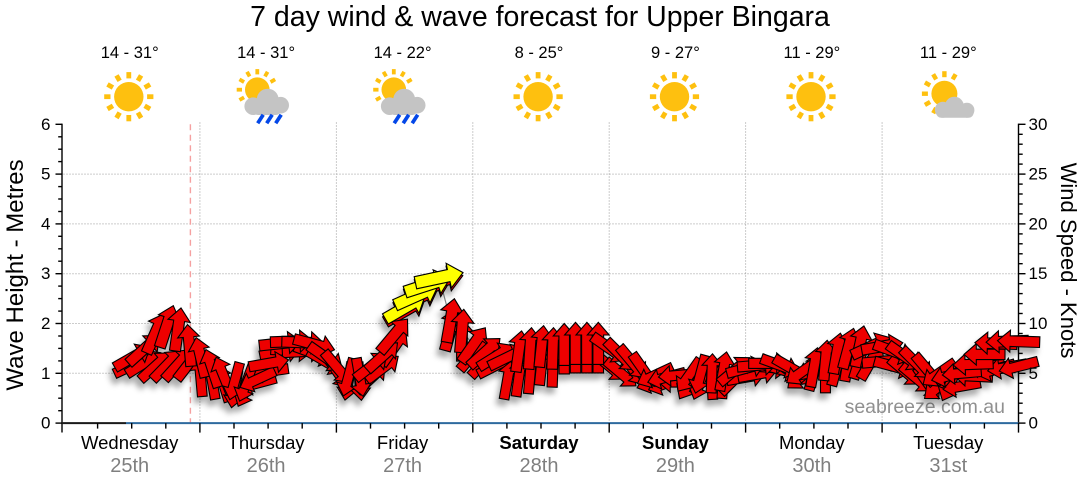  I want to click on svg-text: Sunday, so click(676, 442).